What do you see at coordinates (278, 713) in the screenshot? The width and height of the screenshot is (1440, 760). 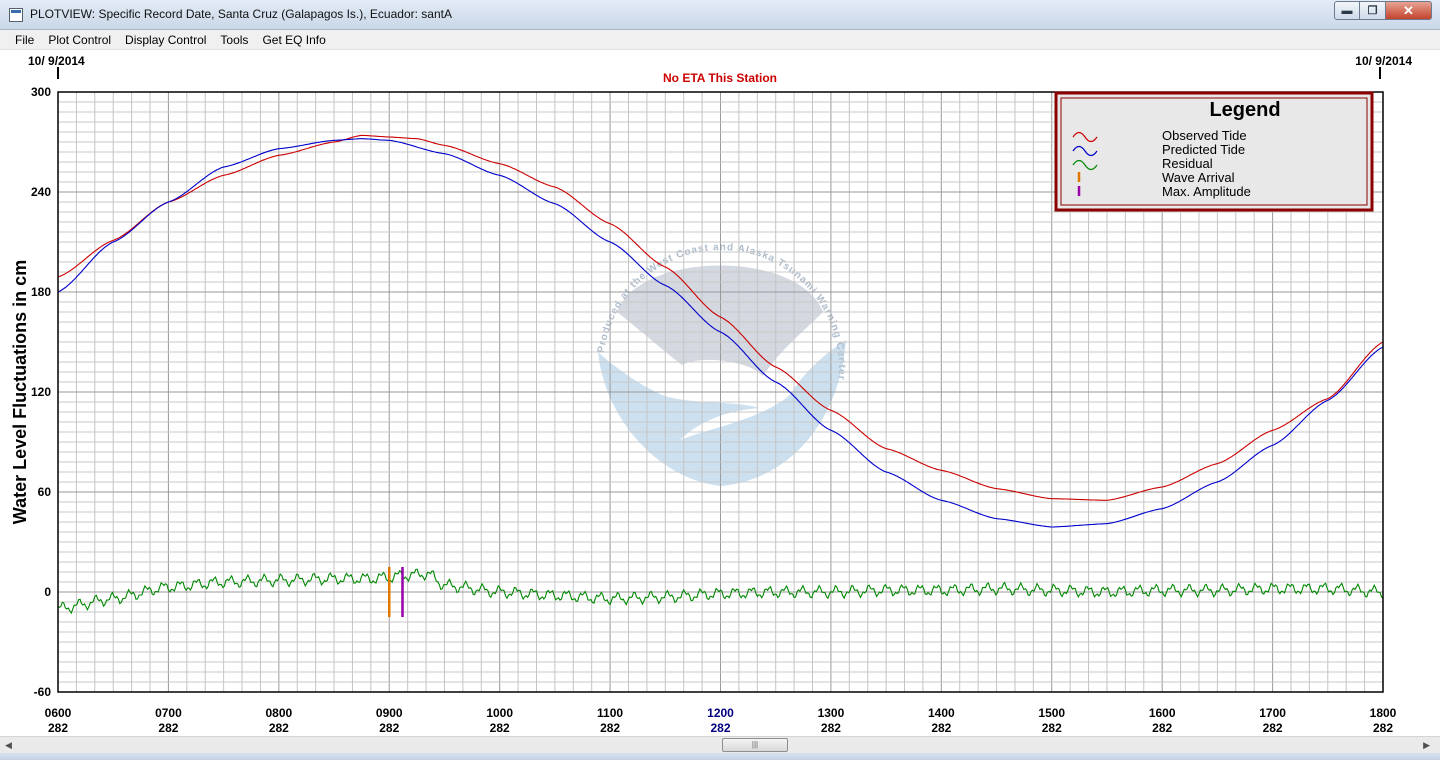 I see `x-tick-time: 0800` at bounding box center [278, 713].